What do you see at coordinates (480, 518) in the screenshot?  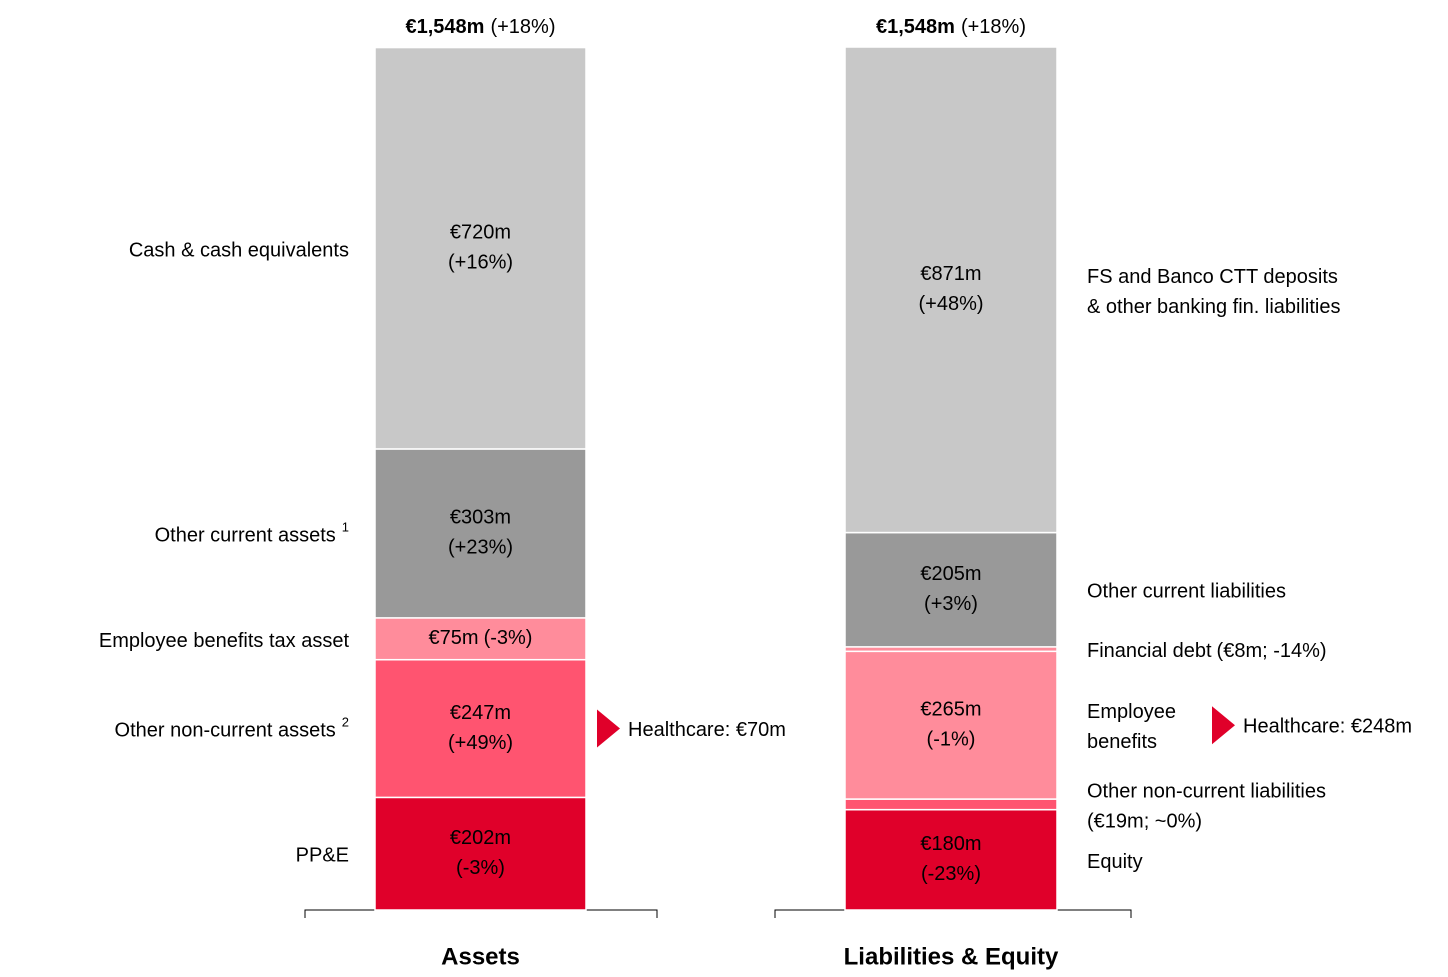 I see `value-label: €303m` at bounding box center [480, 518].